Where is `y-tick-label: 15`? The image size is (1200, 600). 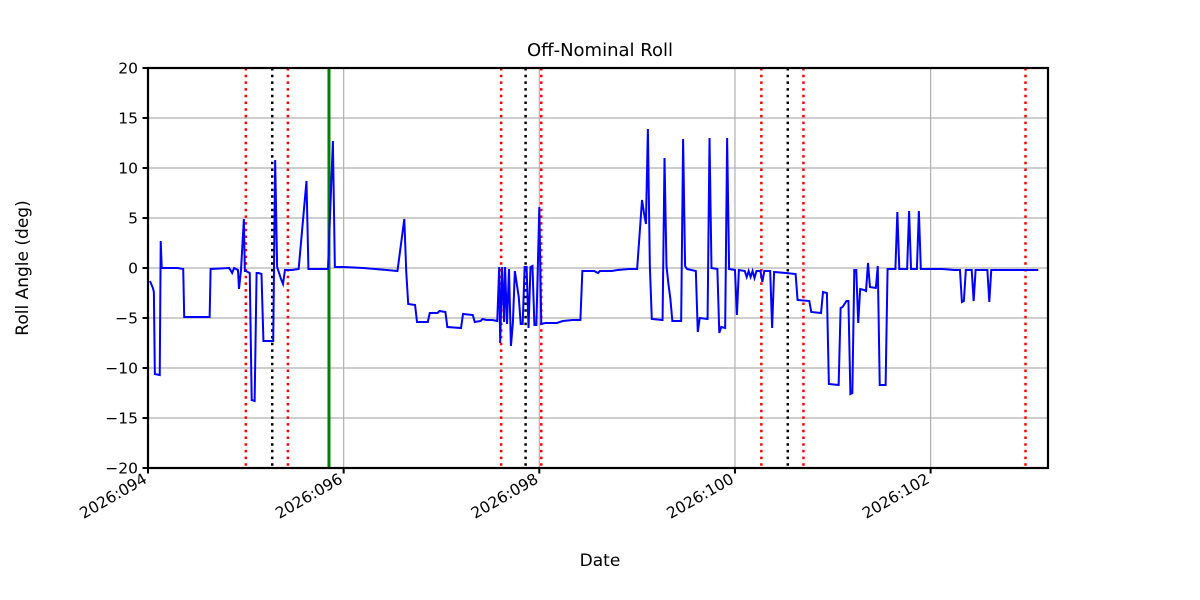 y-tick-label: 15 is located at coordinates (128, 119).